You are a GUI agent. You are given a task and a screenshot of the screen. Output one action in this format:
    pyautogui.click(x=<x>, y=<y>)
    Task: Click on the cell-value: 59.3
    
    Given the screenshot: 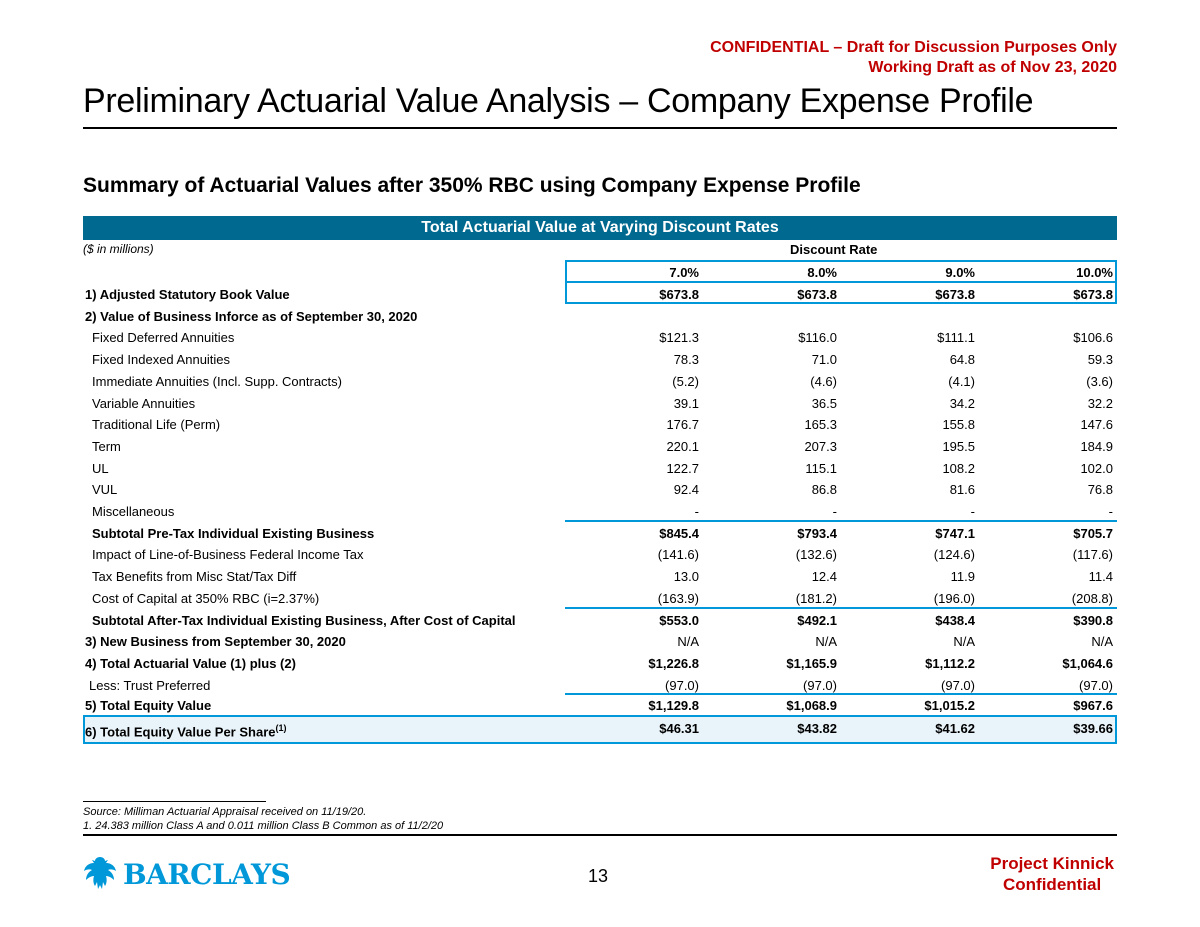 What is the action you would take?
    pyautogui.click(x=1100, y=360)
    